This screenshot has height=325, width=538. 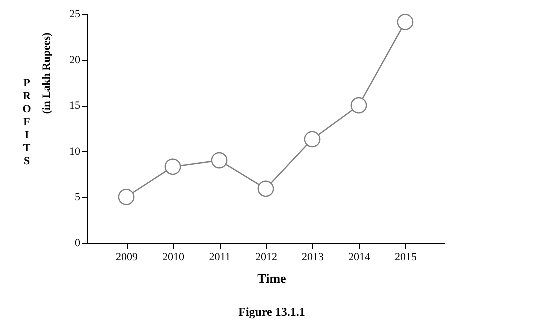 What do you see at coordinates (272, 278) in the screenshot?
I see `x-axis-title: Time` at bounding box center [272, 278].